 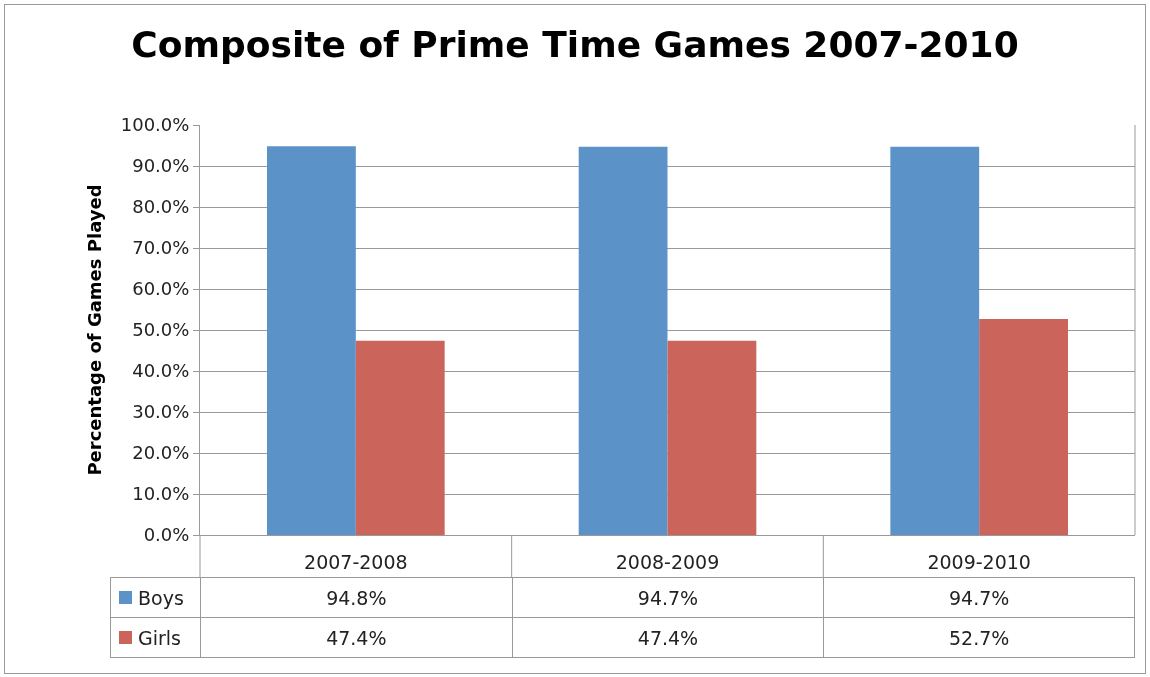 I want to click on chart-title: Composite of Prime Time Games 2007-2010, so click(x=575, y=44).